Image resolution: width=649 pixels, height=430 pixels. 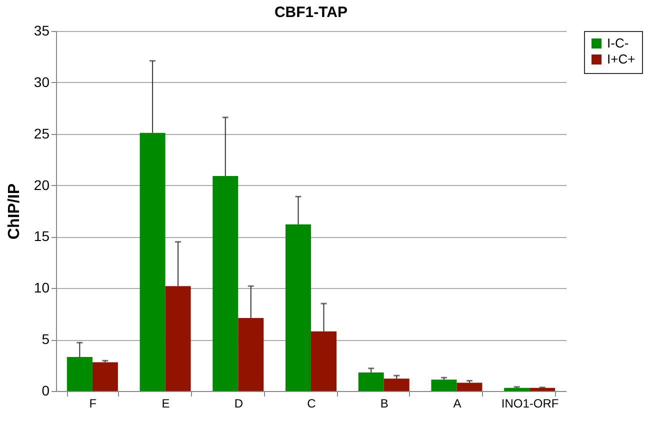 What do you see at coordinates (14, 211) in the screenshot?
I see `y-axis-title: ChIP/IP` at bounding box center [14, 211].